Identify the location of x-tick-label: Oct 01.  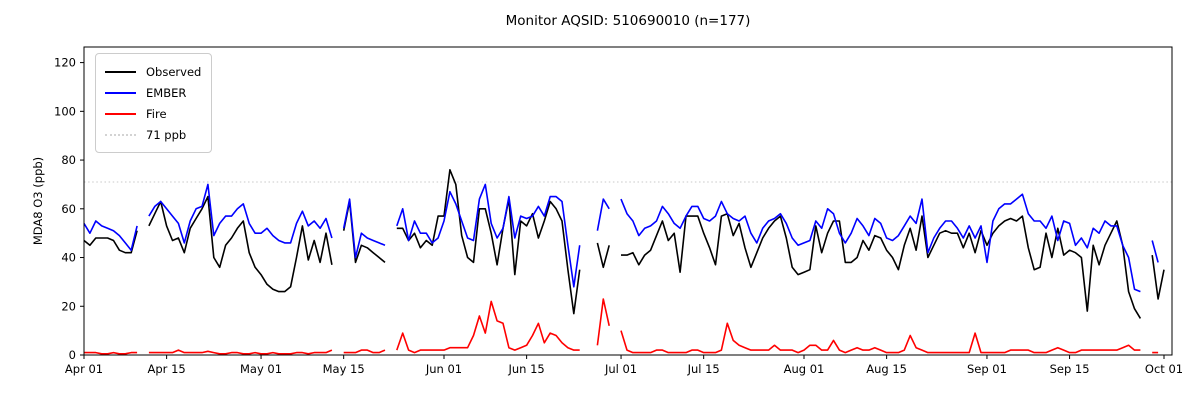
(1164, 369).